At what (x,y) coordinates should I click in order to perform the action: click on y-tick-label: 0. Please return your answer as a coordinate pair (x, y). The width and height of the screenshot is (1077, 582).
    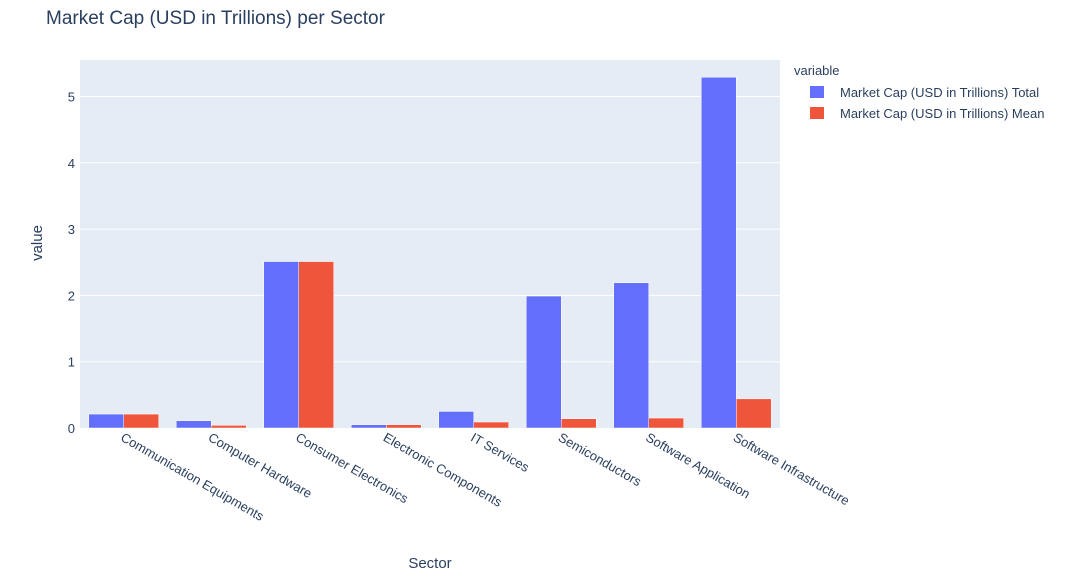
    Looking at the image, I should click on (71, 428).